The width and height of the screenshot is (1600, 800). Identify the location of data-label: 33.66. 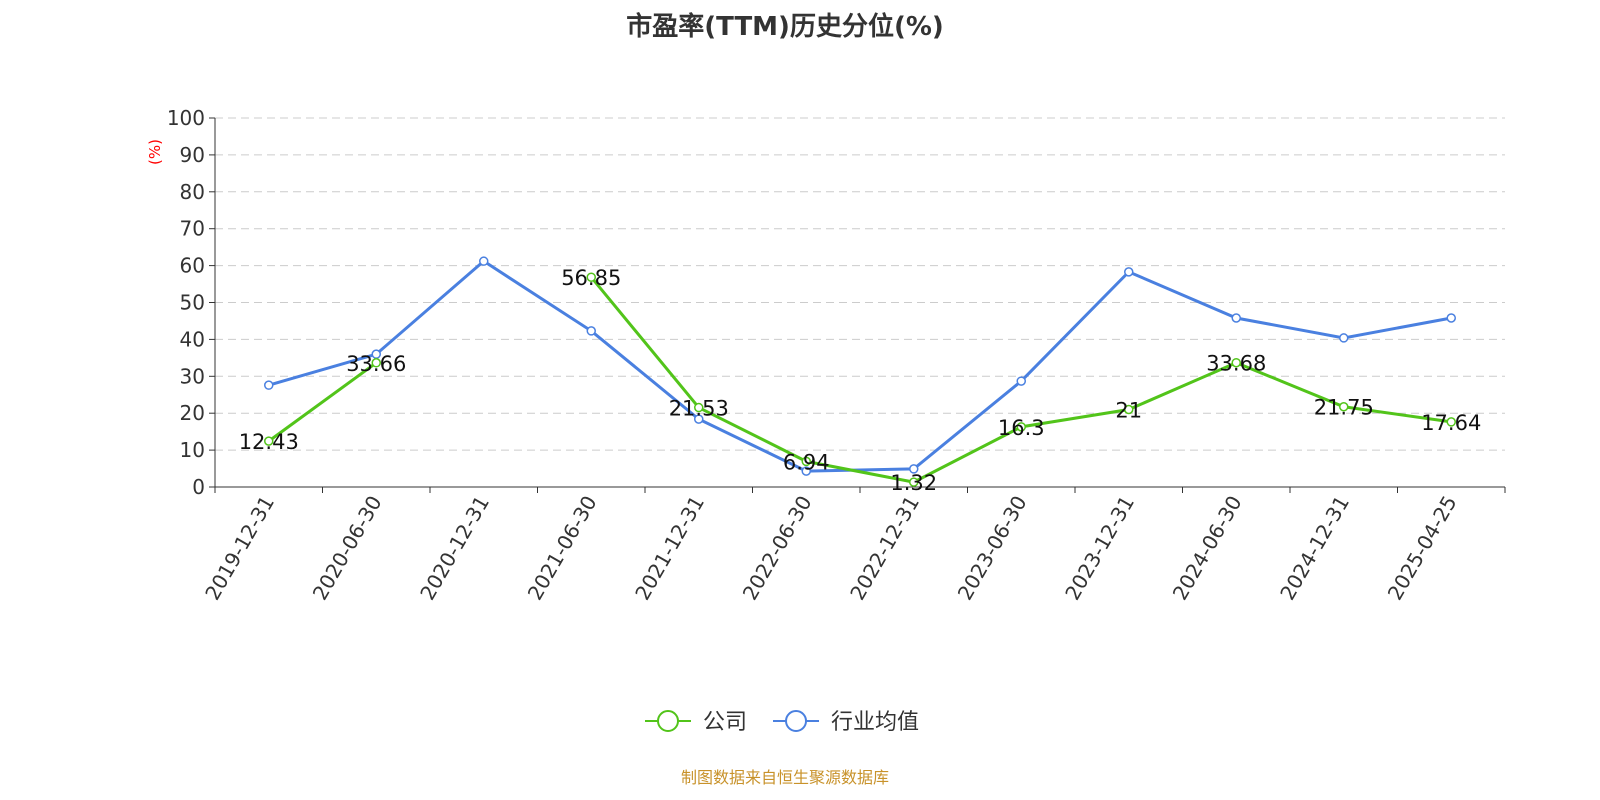
(376, 364).